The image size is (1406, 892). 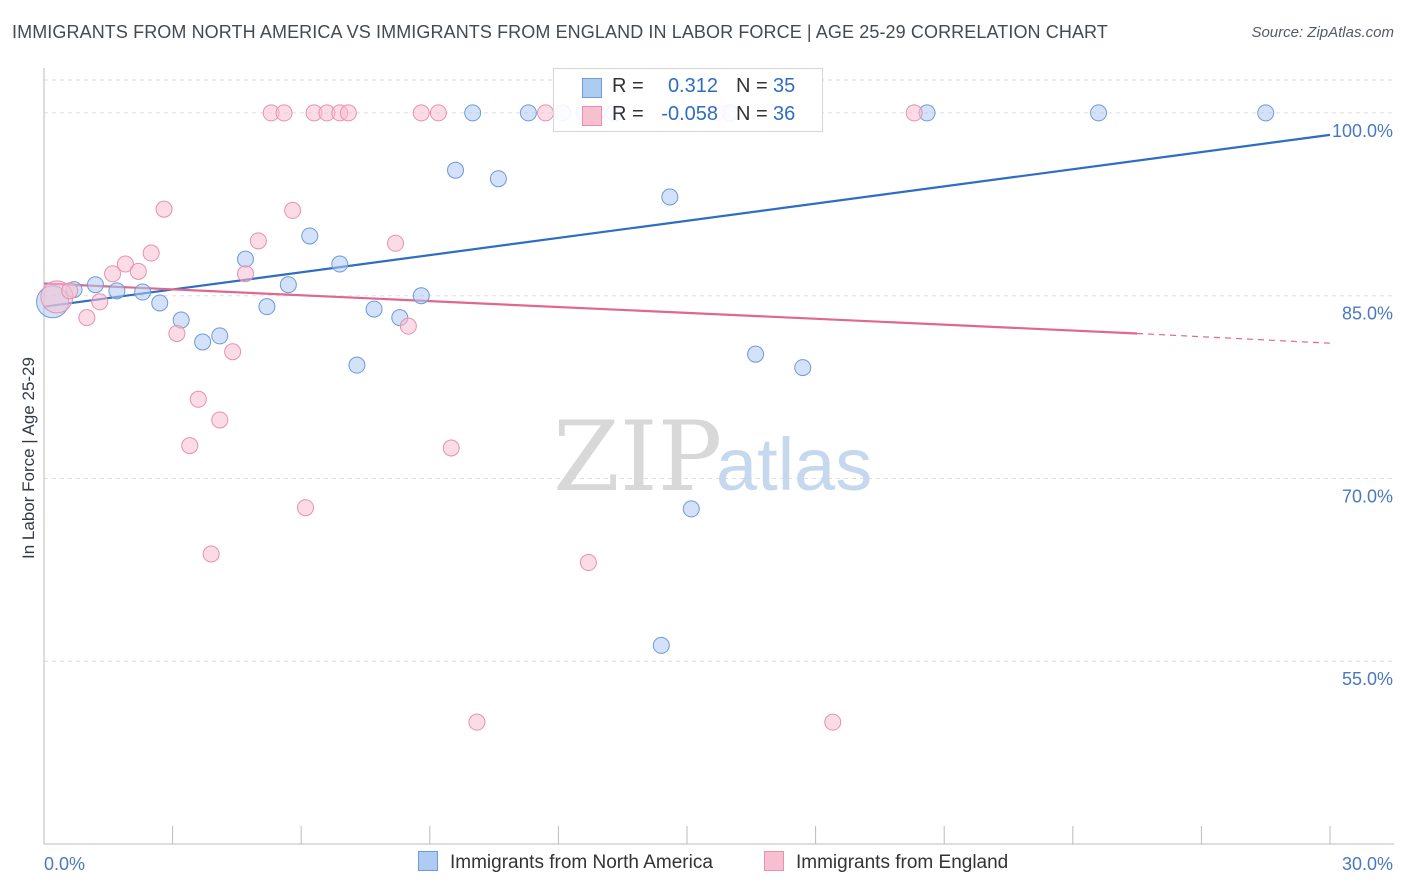 What do you see at coordinates (1367, 864) in the screenshot?
I see `x-tick-label-max: 30.0%` at bounding box center [1367, 864].